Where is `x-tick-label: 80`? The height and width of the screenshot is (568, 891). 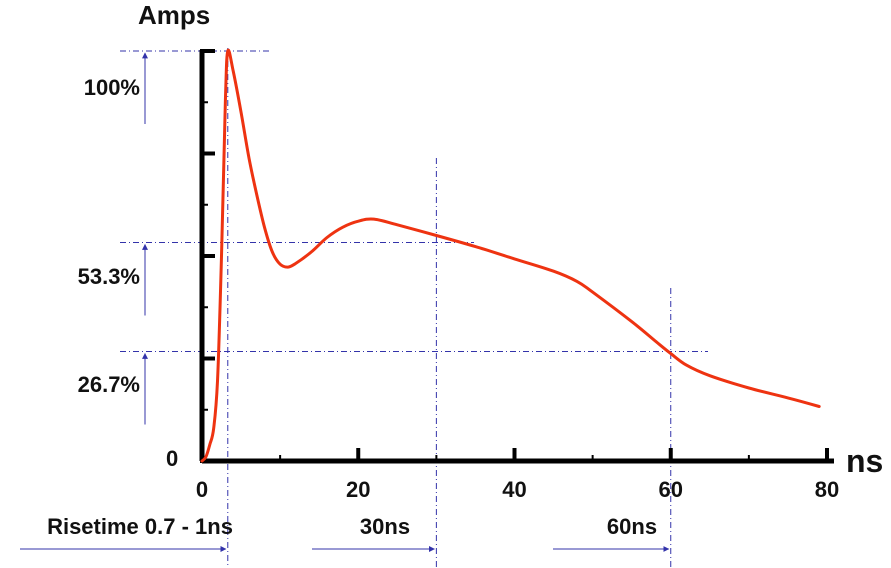 x-tick-label: 80 is located at coordinates (827, 489).